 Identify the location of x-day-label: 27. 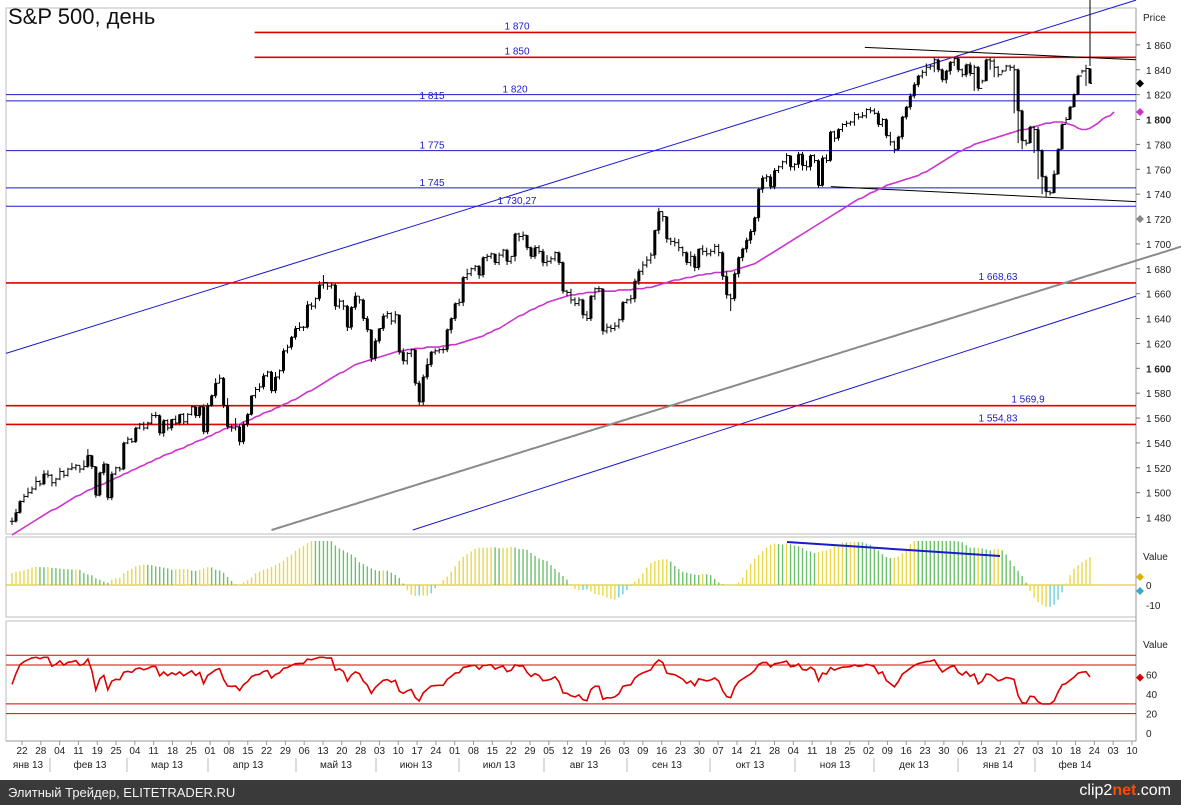
(1020, 751).